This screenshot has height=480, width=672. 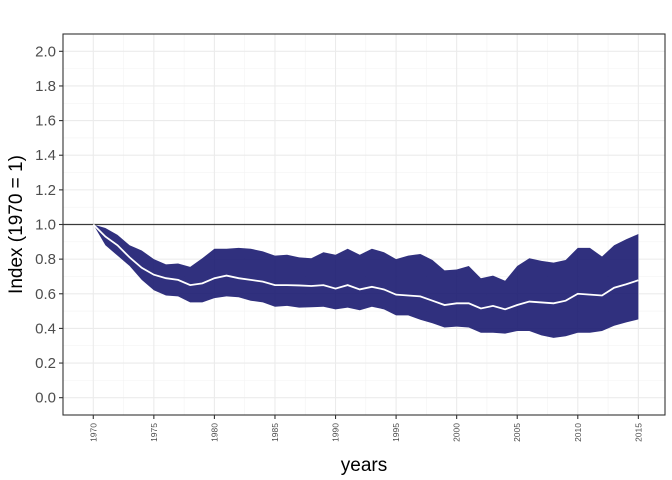 What do you see at coordinates (45, 121) in the screenshot?
I see `y-tick-label: 1.6` at bounding box center [45, 121].